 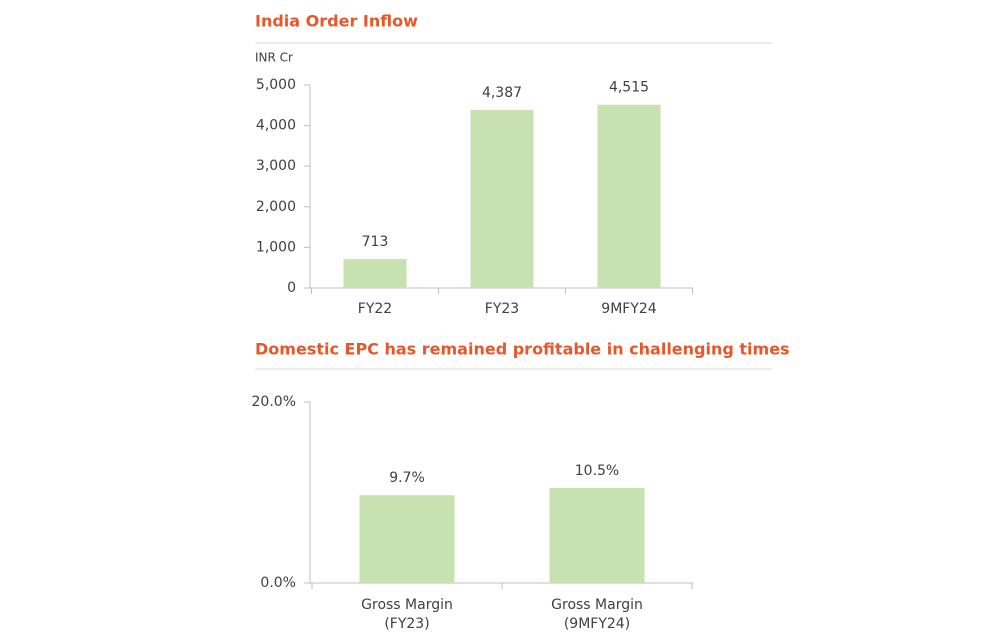 I want to click on value-label: 10.5%, so click(x=597, y=471).